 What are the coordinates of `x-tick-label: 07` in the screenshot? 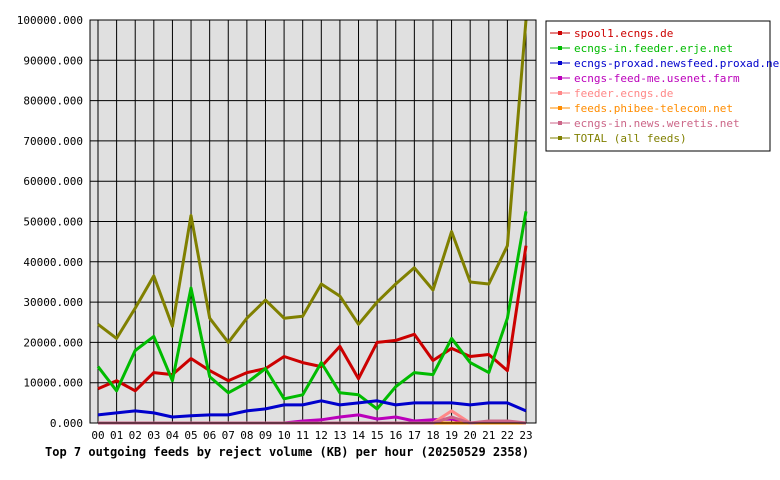 It's located at (228, 435).